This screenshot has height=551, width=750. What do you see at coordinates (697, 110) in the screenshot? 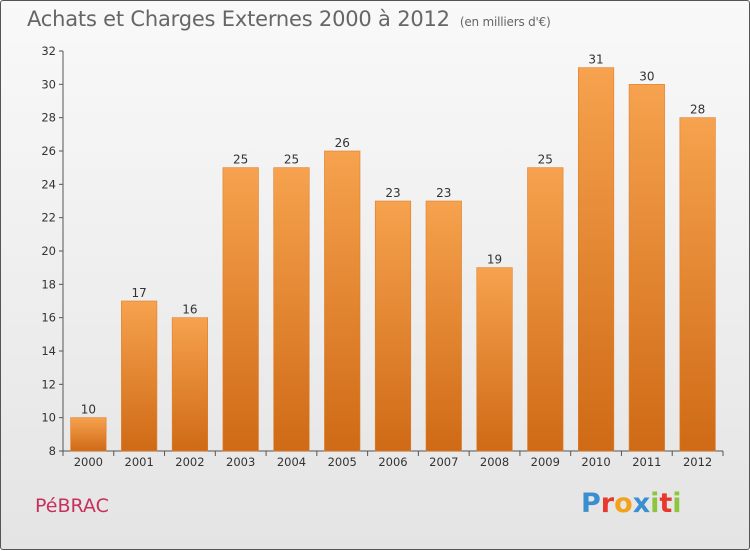
I see `data-label: 28` at bounding box center [697, 110].